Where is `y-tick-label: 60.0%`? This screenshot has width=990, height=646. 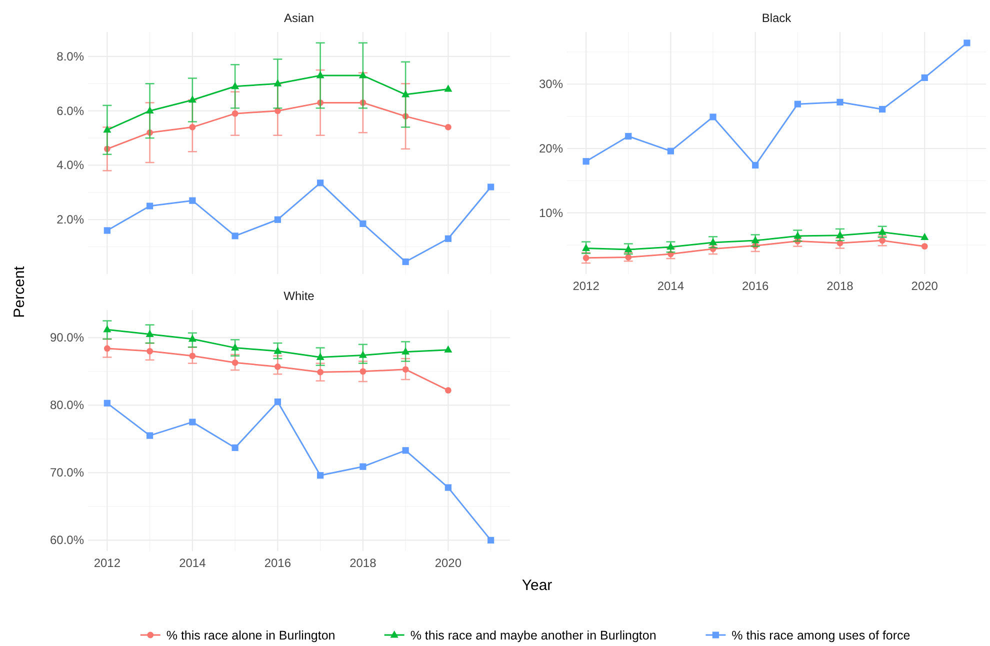
y-tick-label: 60.0% is located at coordinates (67, 540).